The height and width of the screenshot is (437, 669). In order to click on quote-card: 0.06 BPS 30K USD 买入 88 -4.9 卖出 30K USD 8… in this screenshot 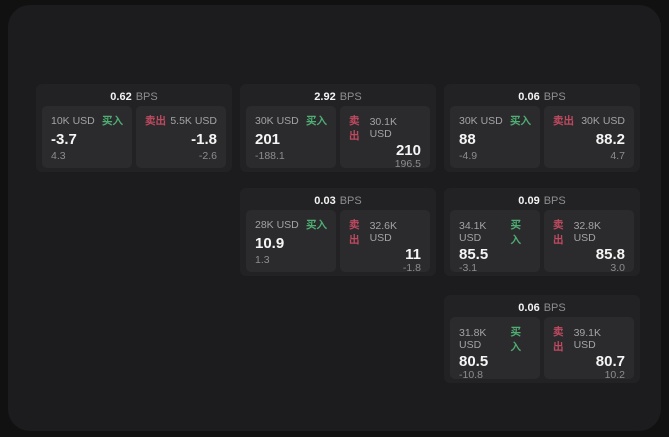, I will do `click(542, 128)`.